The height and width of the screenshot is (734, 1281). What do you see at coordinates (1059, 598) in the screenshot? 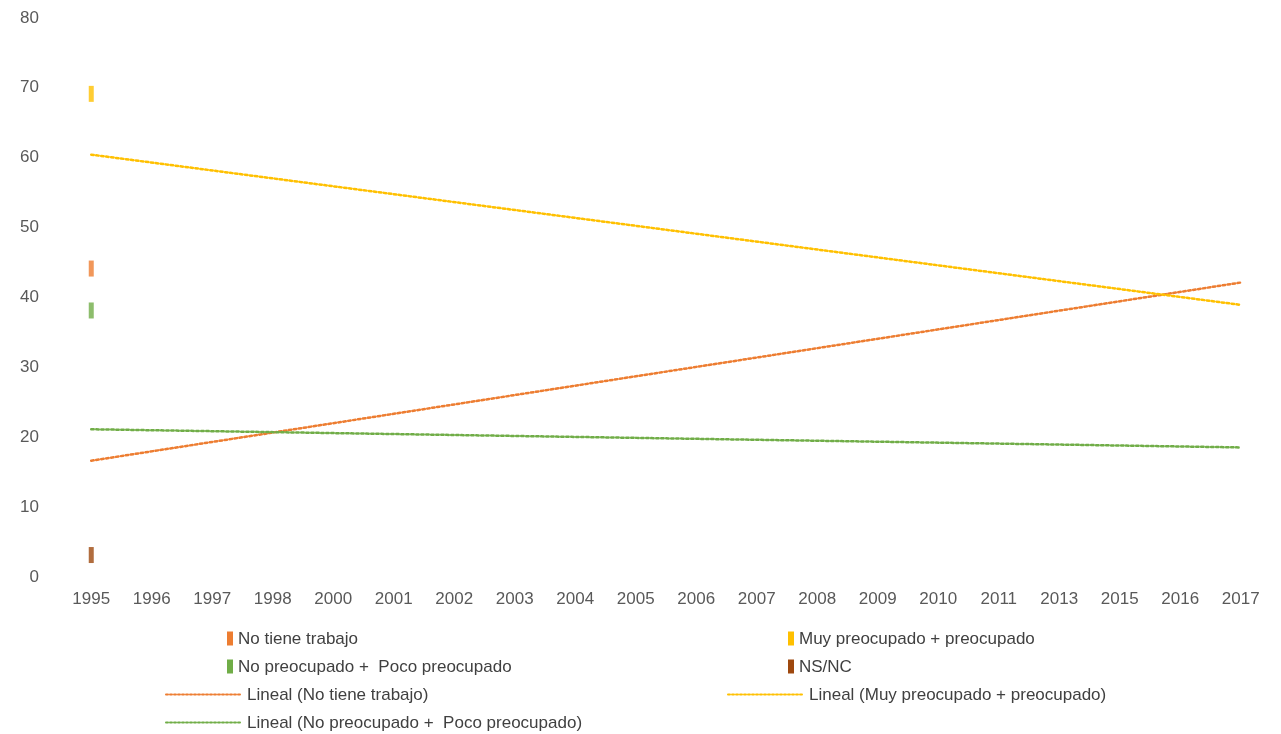
I see `x-tick-label: 2013` at bounding box center [1059, 598].